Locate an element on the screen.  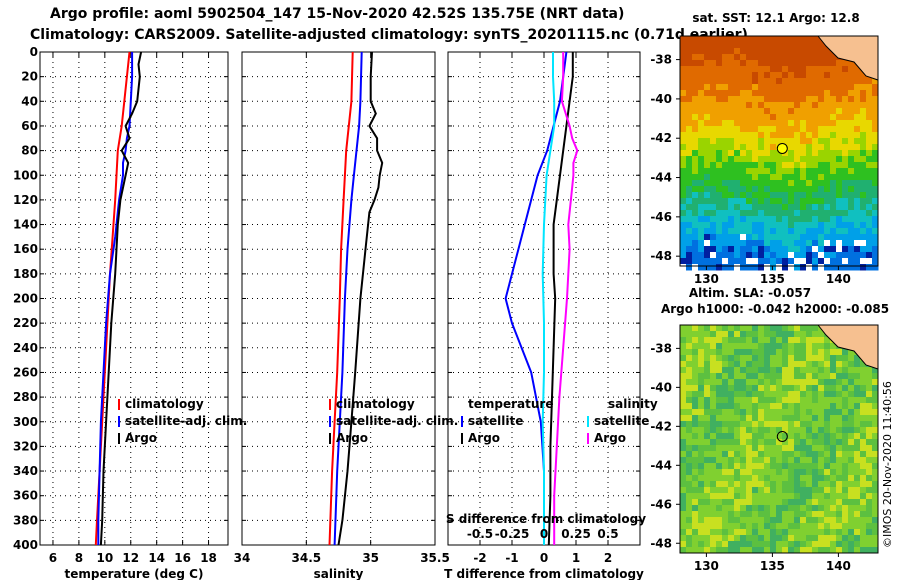
x-tick-label-top: -0.25 is located at coordinates (512, 534).